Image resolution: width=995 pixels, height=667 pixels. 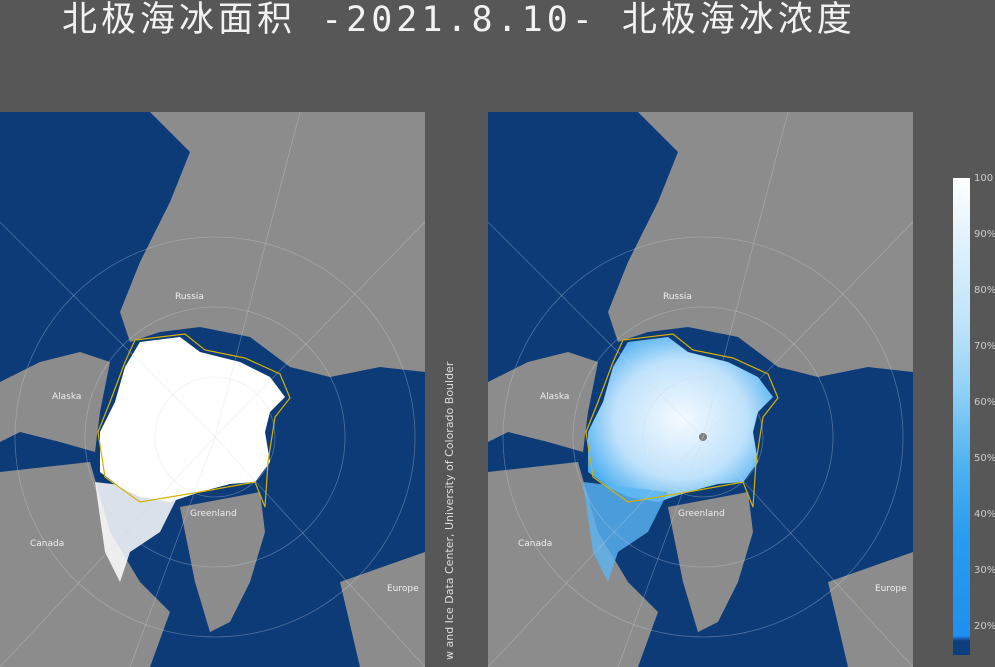 I want to click on sea-ice-concentration, so click(x=680, y=419).